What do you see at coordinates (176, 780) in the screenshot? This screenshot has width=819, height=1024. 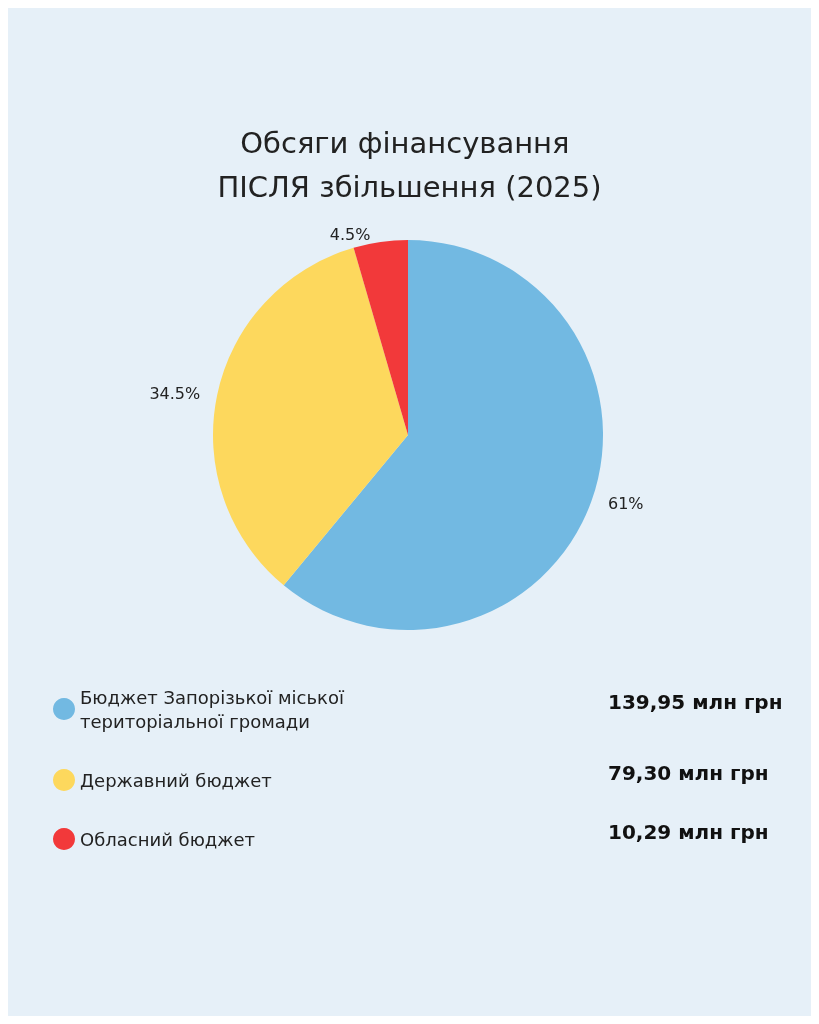 I see `legend-label: Державний бюджет` at bounding box center [176, 780].